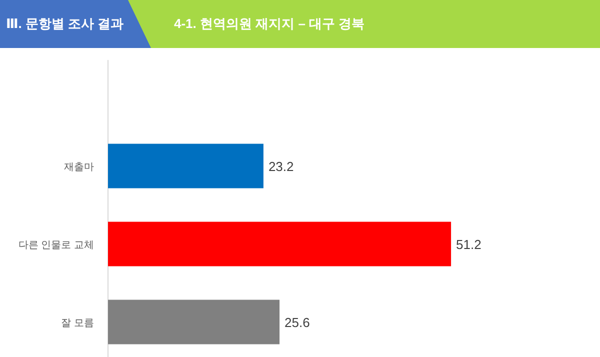 This screenshot has width=600, height=357. What do you see at coordinates (297, 322) in the screenshot?
I see `data-label: 25.6` at bounding box center [297, 322].